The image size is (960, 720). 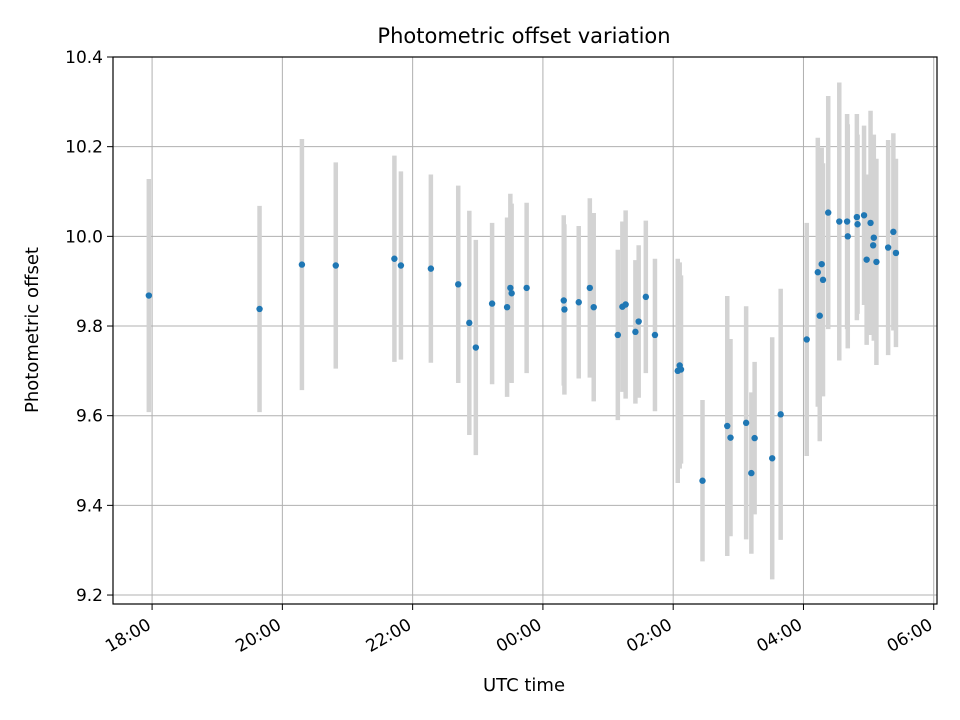 I want to click on y-tick-label: 9.4, so click(x=89, y=506).